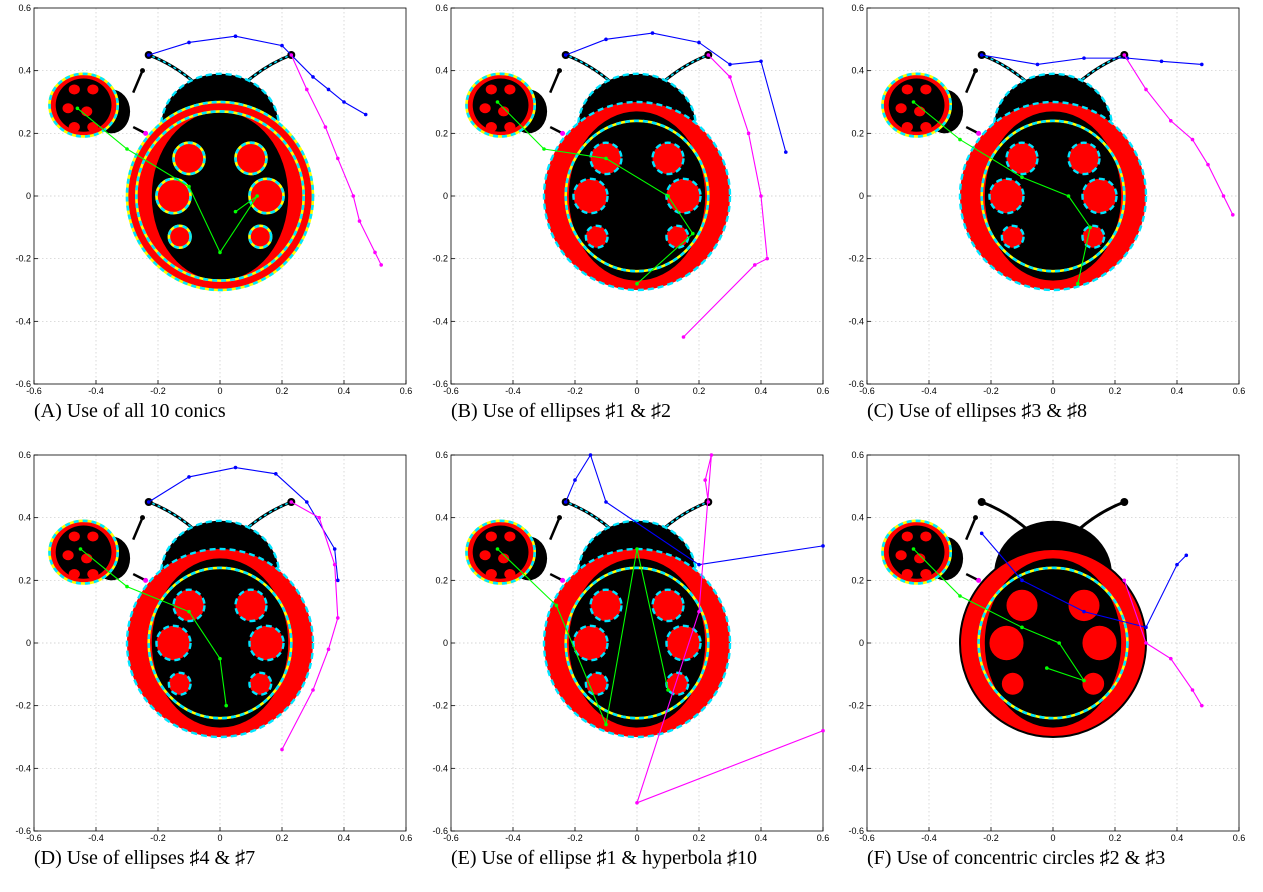 The height and width of the screenshot is (892, 1263). I want to click on panel-caption: (E) Use of ellipse ♯1 & hyperbola ♯10, so click(604, 858).